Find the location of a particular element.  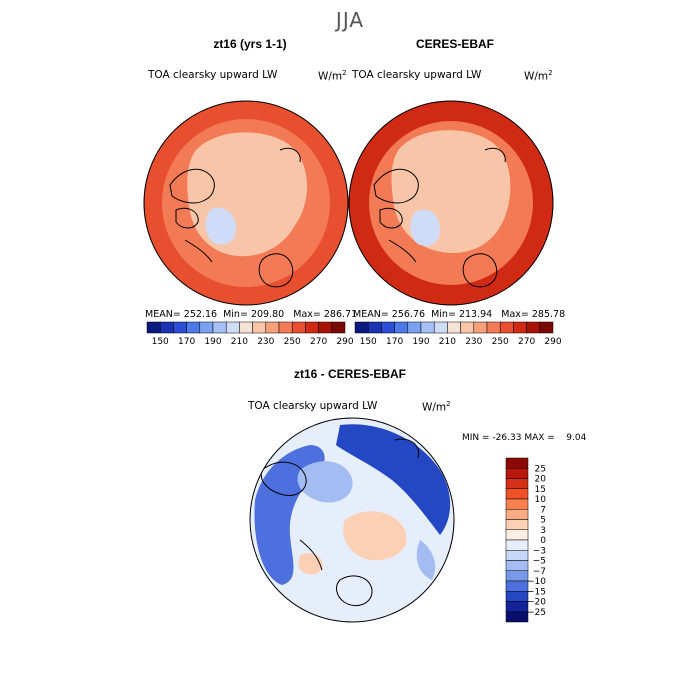

panel3-map is located at coordinates (352, 520).